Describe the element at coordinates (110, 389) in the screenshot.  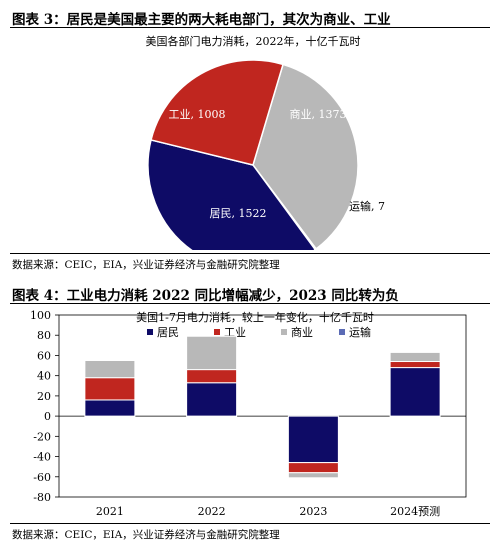
I see `bar-工业-2021` at that location.